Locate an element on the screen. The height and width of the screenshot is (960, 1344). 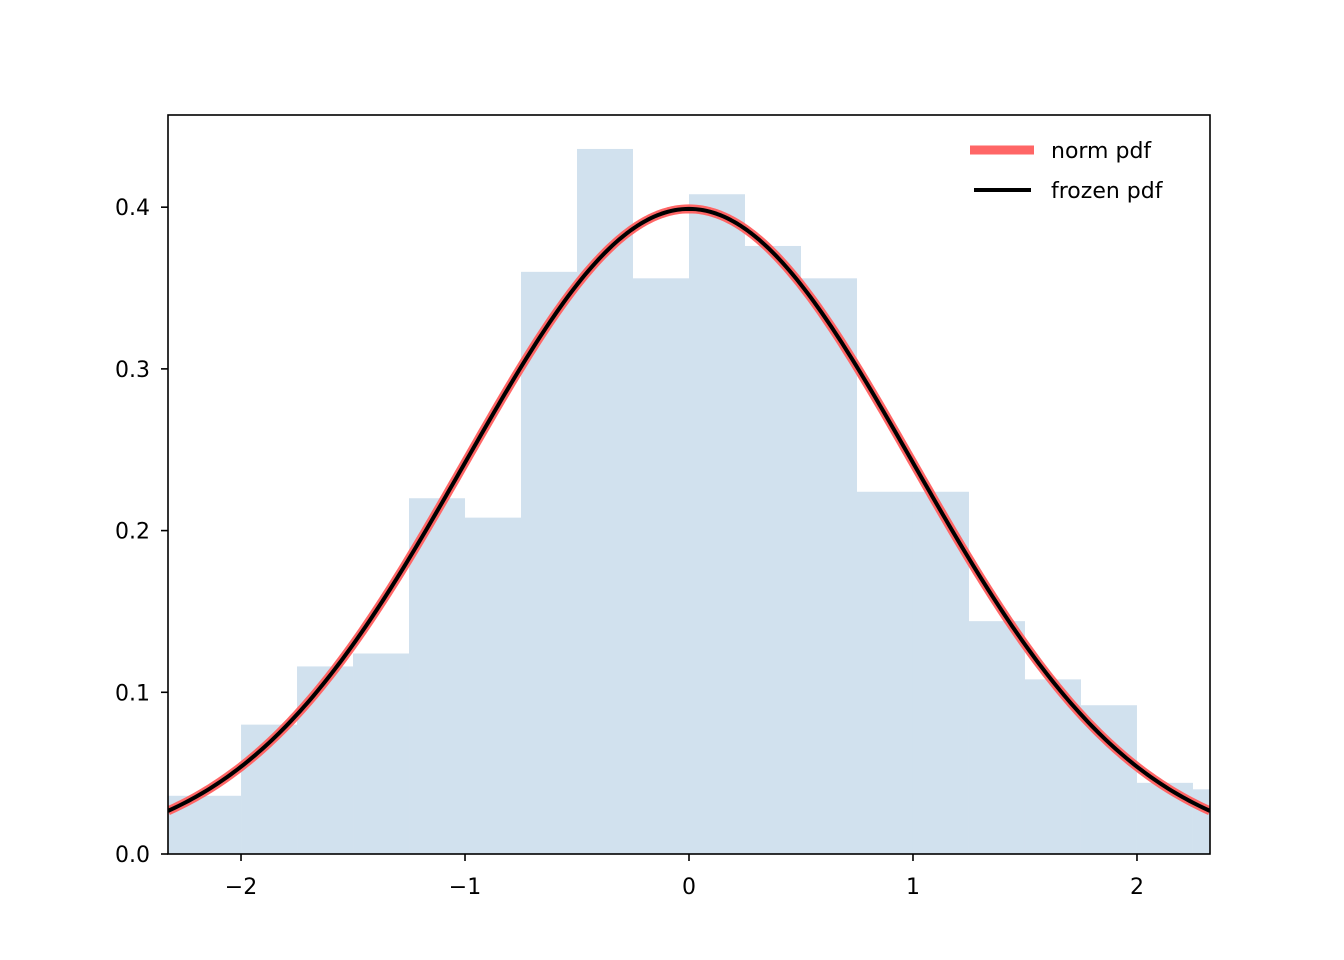
legend-label-norm-pdf: norm pdf is located at coordinates (1101, 151).